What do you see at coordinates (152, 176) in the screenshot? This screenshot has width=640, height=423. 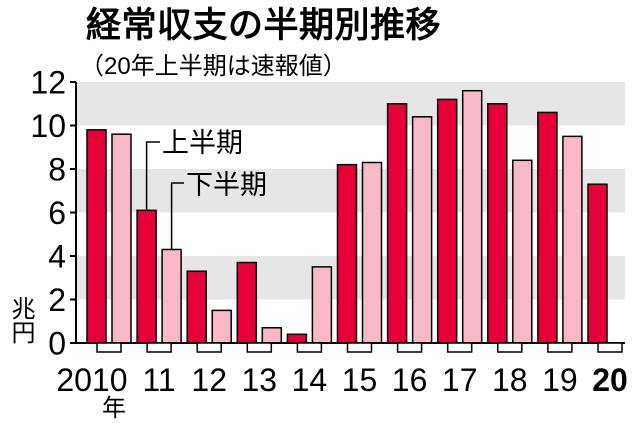 I see `legend-leader-line-first-half` at bounding box center [152, 176].